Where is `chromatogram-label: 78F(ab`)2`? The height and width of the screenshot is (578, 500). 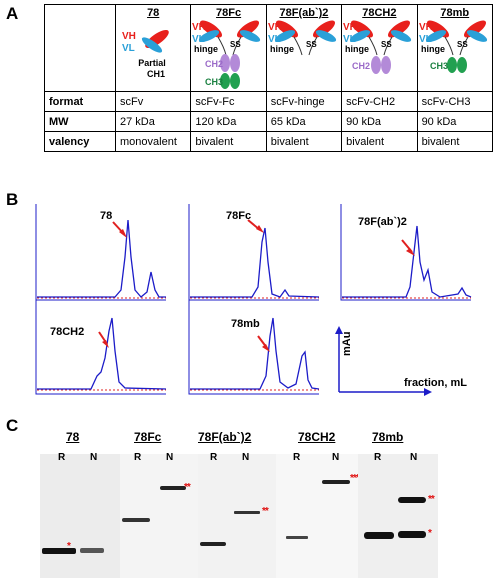
chromatogram-label: 78F(ab`)2 is located at coordinates (382, 222).